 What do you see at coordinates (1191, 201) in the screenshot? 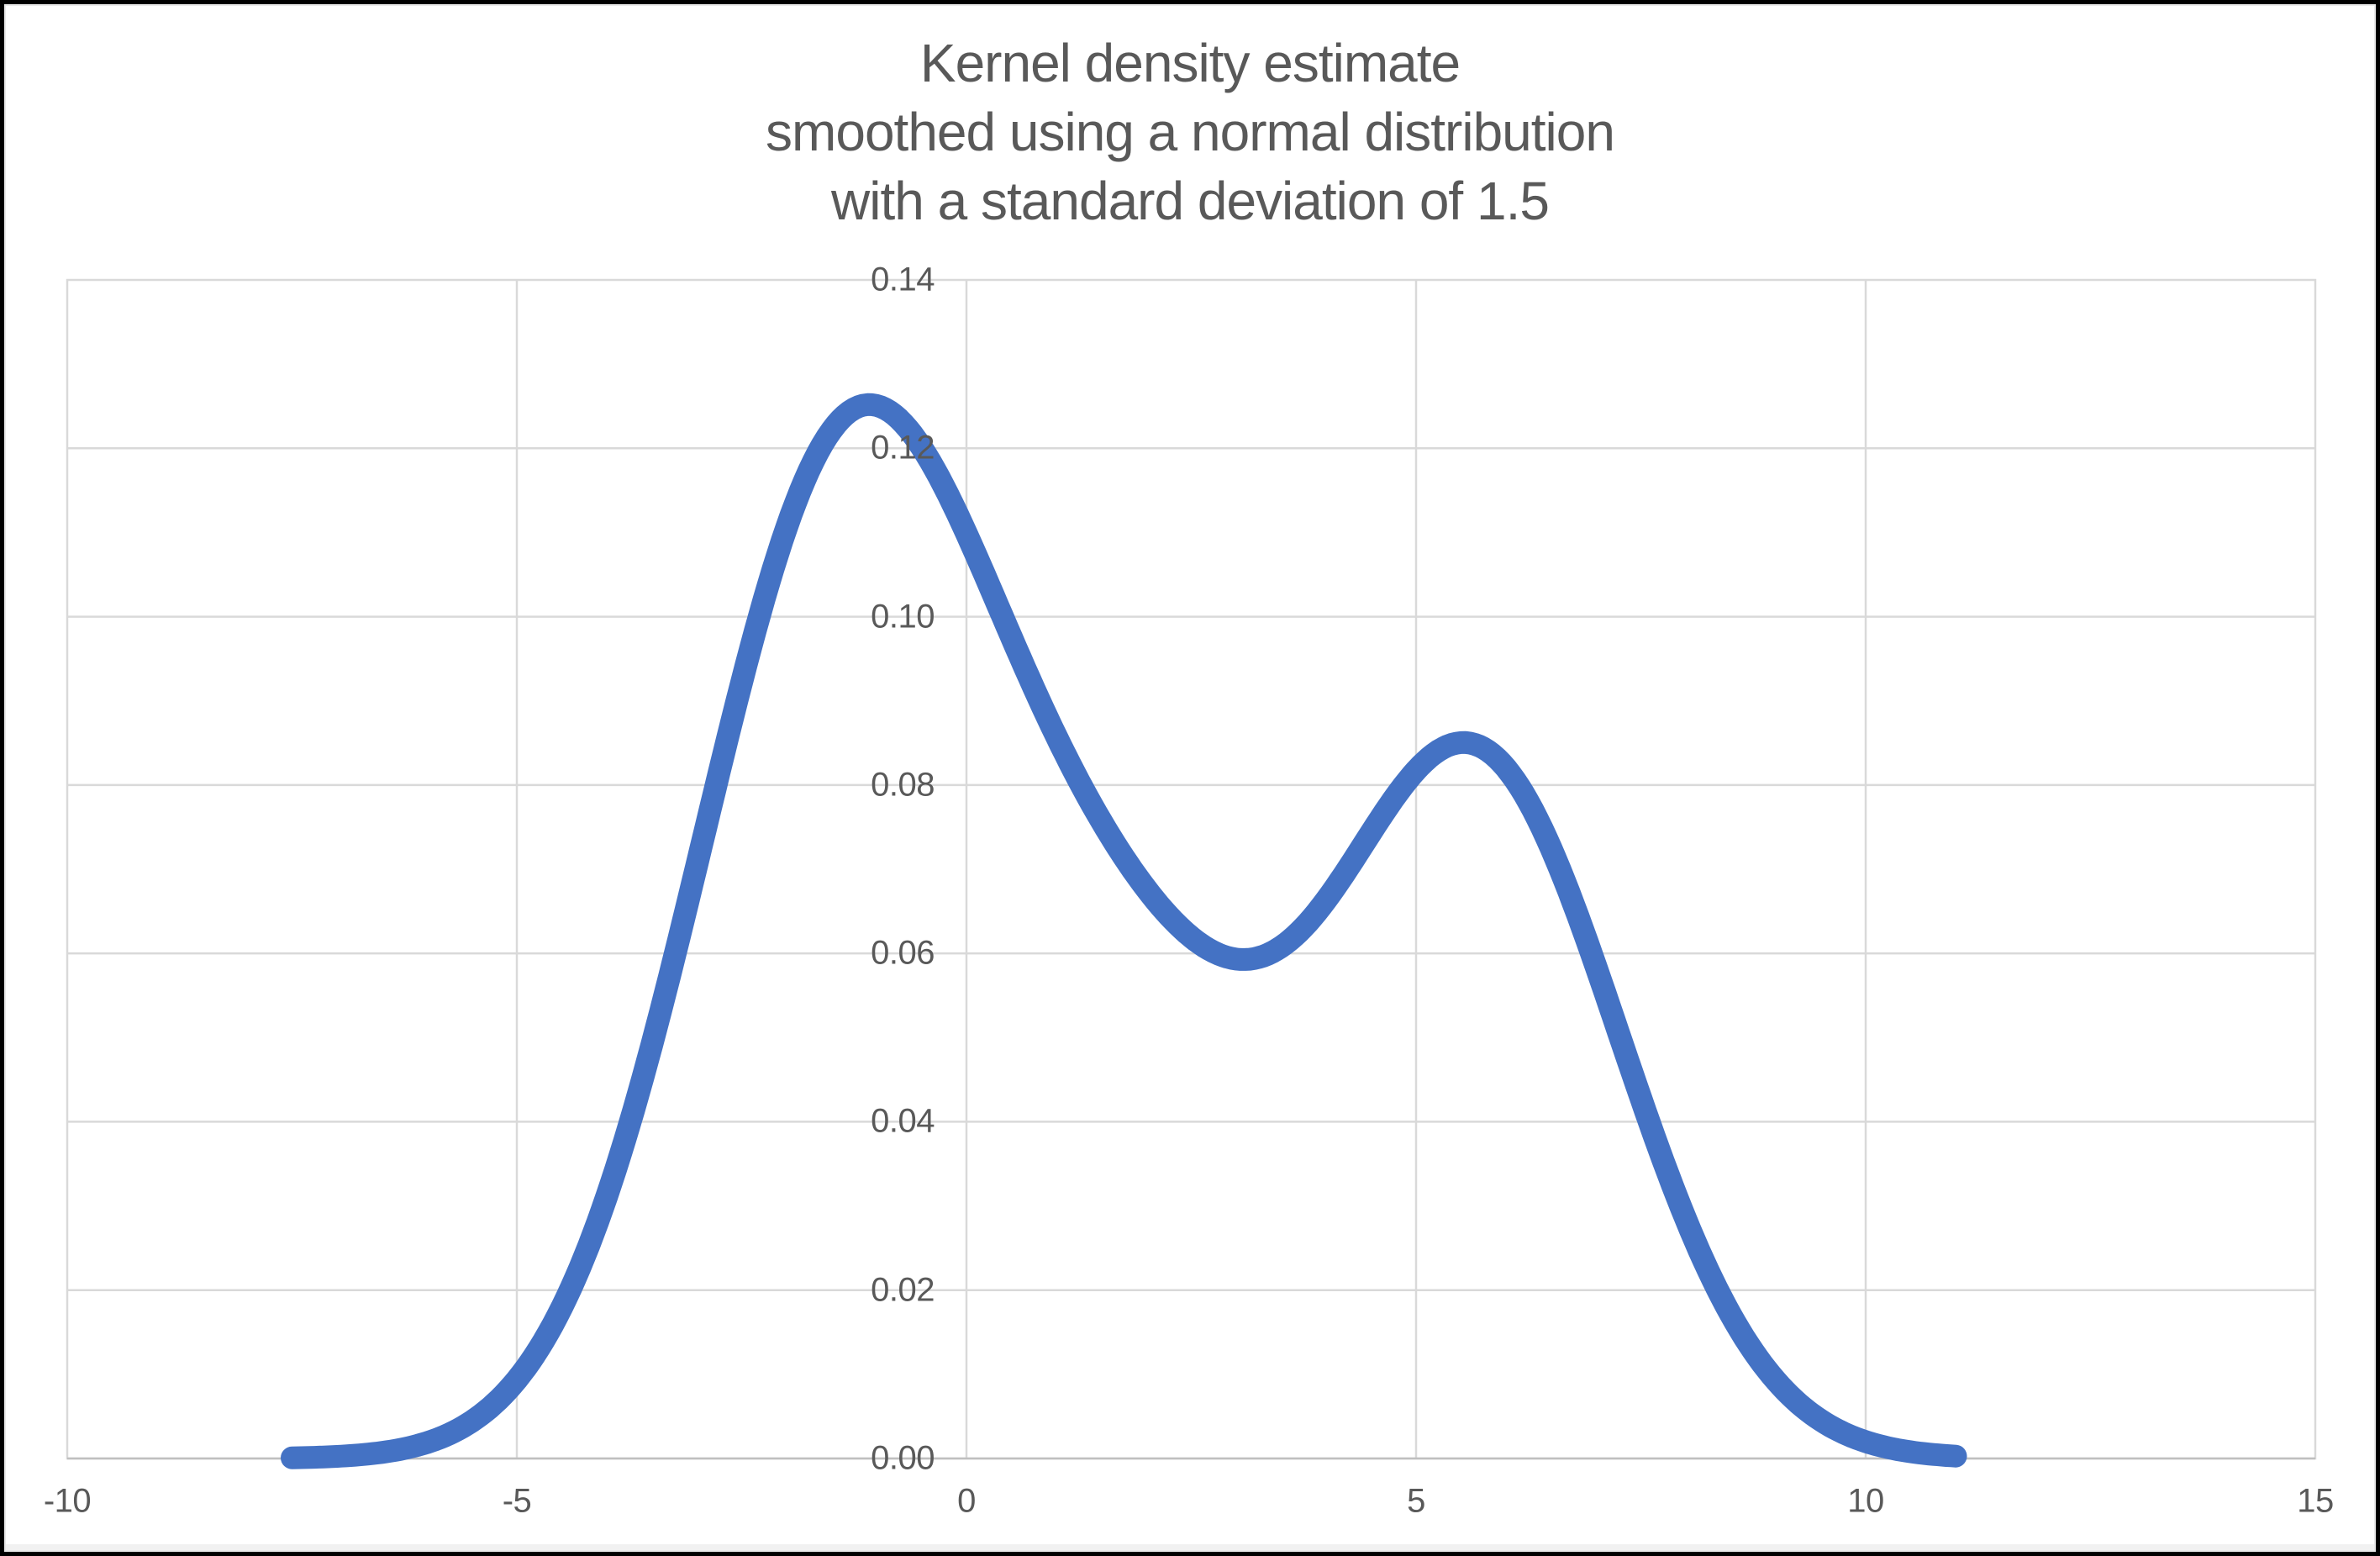
I see `chart-title-line-3: with a standard deviation of 1.5` at bounding box center [1191, 201].